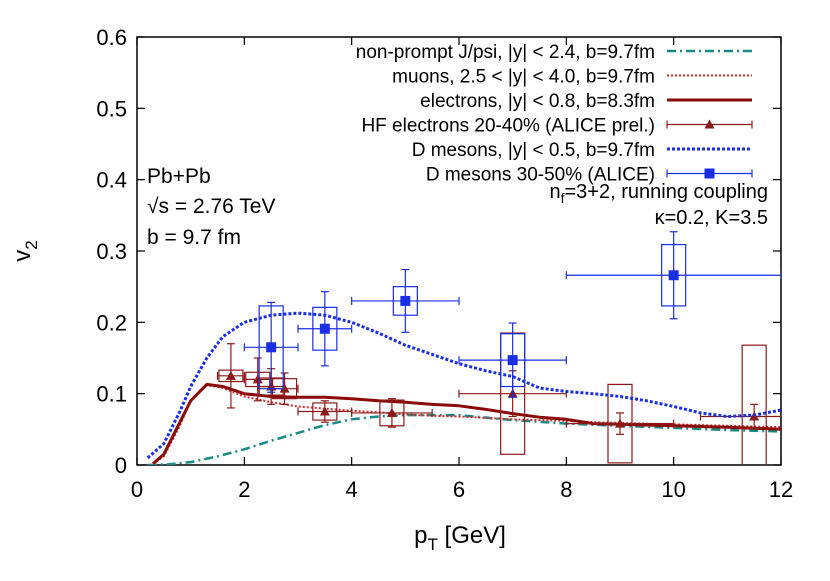 The height and width of the screenshot is (581, 830). I want to click on annotation-energy: √s = 2.76 TeV, so click(211, 206).